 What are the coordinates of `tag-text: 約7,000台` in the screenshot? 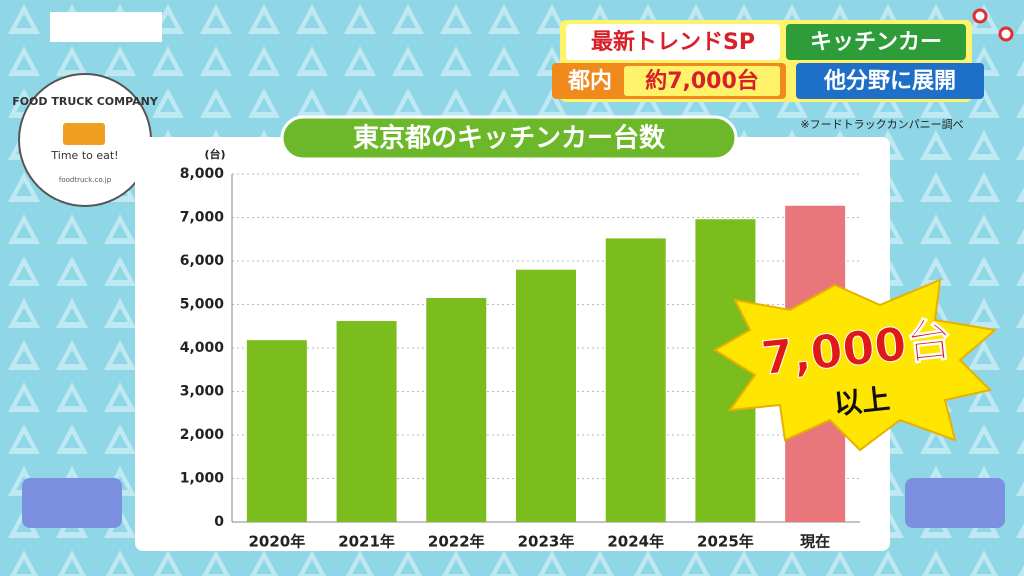 It's located at (702, 81).